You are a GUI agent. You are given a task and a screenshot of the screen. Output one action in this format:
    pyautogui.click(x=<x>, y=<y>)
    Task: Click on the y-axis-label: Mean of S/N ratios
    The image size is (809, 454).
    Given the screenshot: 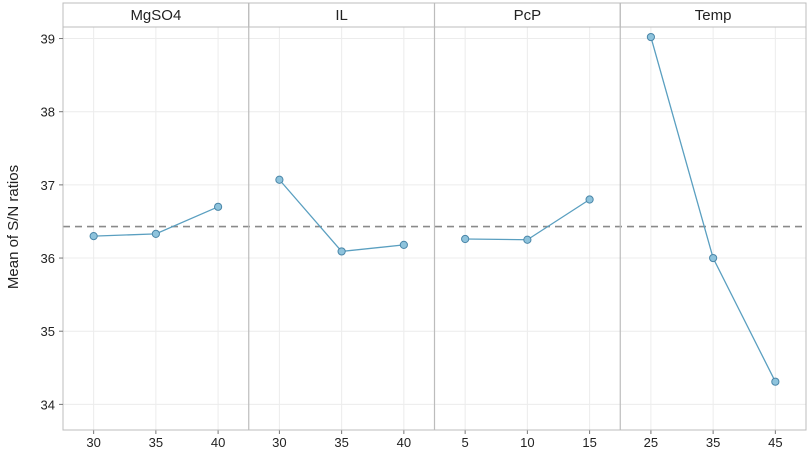 What is the action you would take?
    pyautogui.click(x=13, y=227)
    